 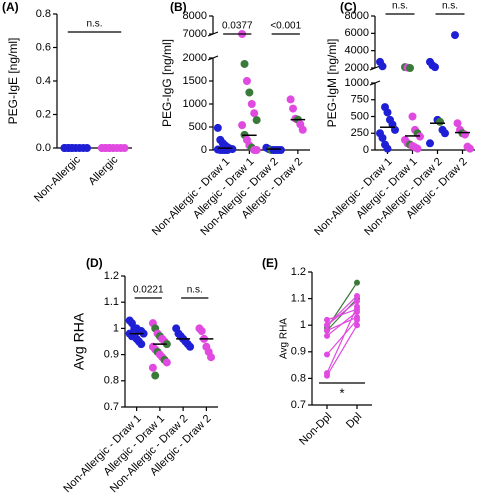 What do you see at coordinates (195, 58) in the screenshot?
I see `y-tick-label: 2000` at bounding box center [195, 58].